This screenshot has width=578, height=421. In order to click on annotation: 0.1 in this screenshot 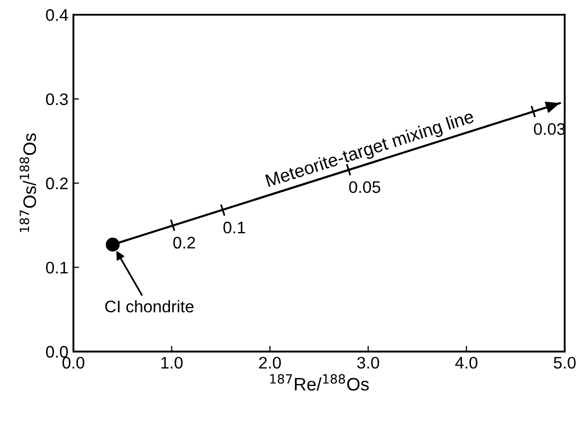, I will do `click(234, 228)`.